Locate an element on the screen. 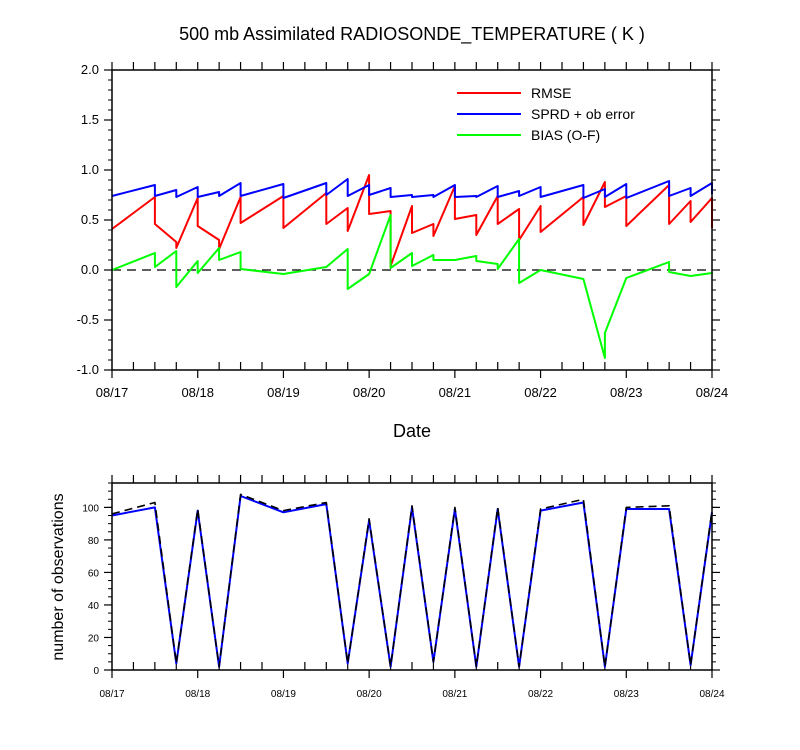  series-line-sprd-ob-error is located at coordinates (412, 188).